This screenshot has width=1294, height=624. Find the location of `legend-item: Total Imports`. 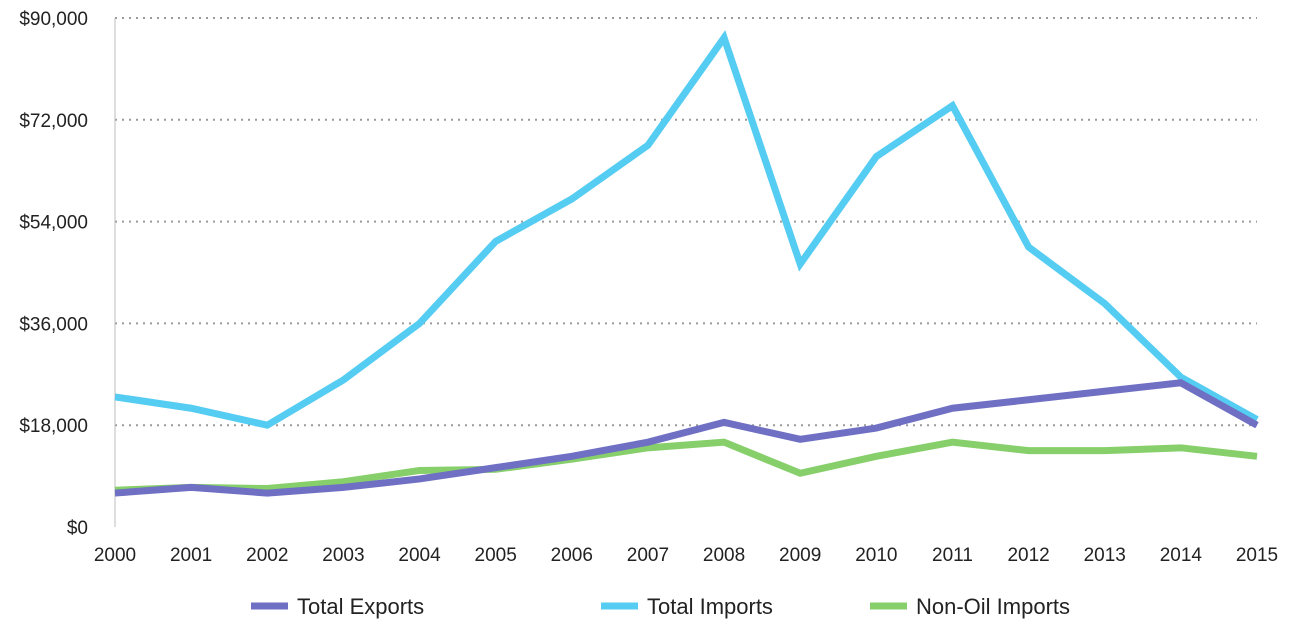

legend-item: Total Imports is located at coordinates (687, 606).